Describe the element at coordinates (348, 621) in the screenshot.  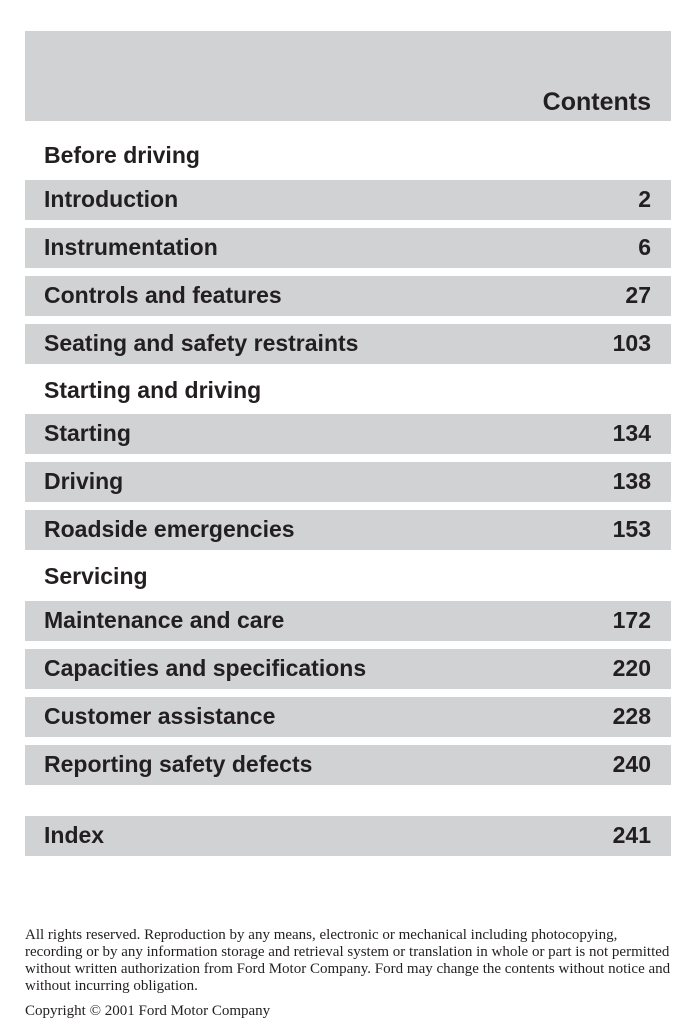
I see `toc-entry-maintenance-and-care: Maintenance and care 172` at that location.